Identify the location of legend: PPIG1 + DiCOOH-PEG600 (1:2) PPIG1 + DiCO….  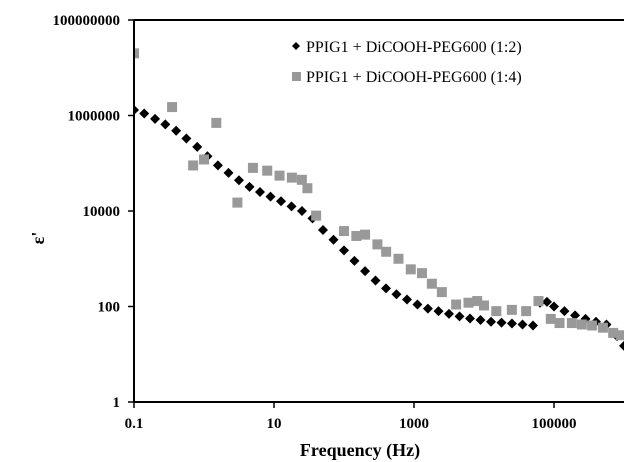
(407, 62).